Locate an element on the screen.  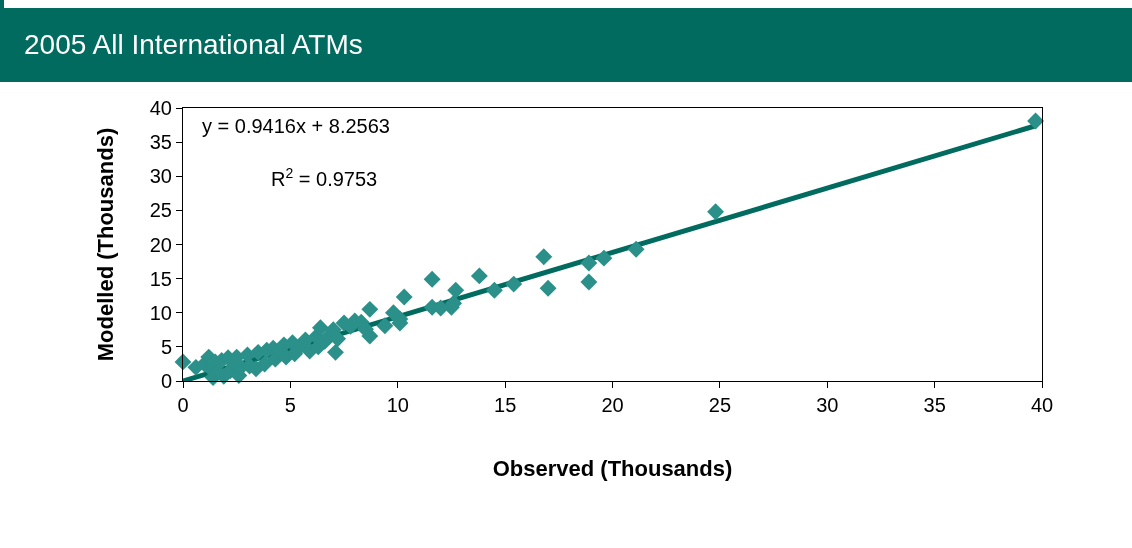
y-tick-label: 15 is located at coordinates (160, 278).